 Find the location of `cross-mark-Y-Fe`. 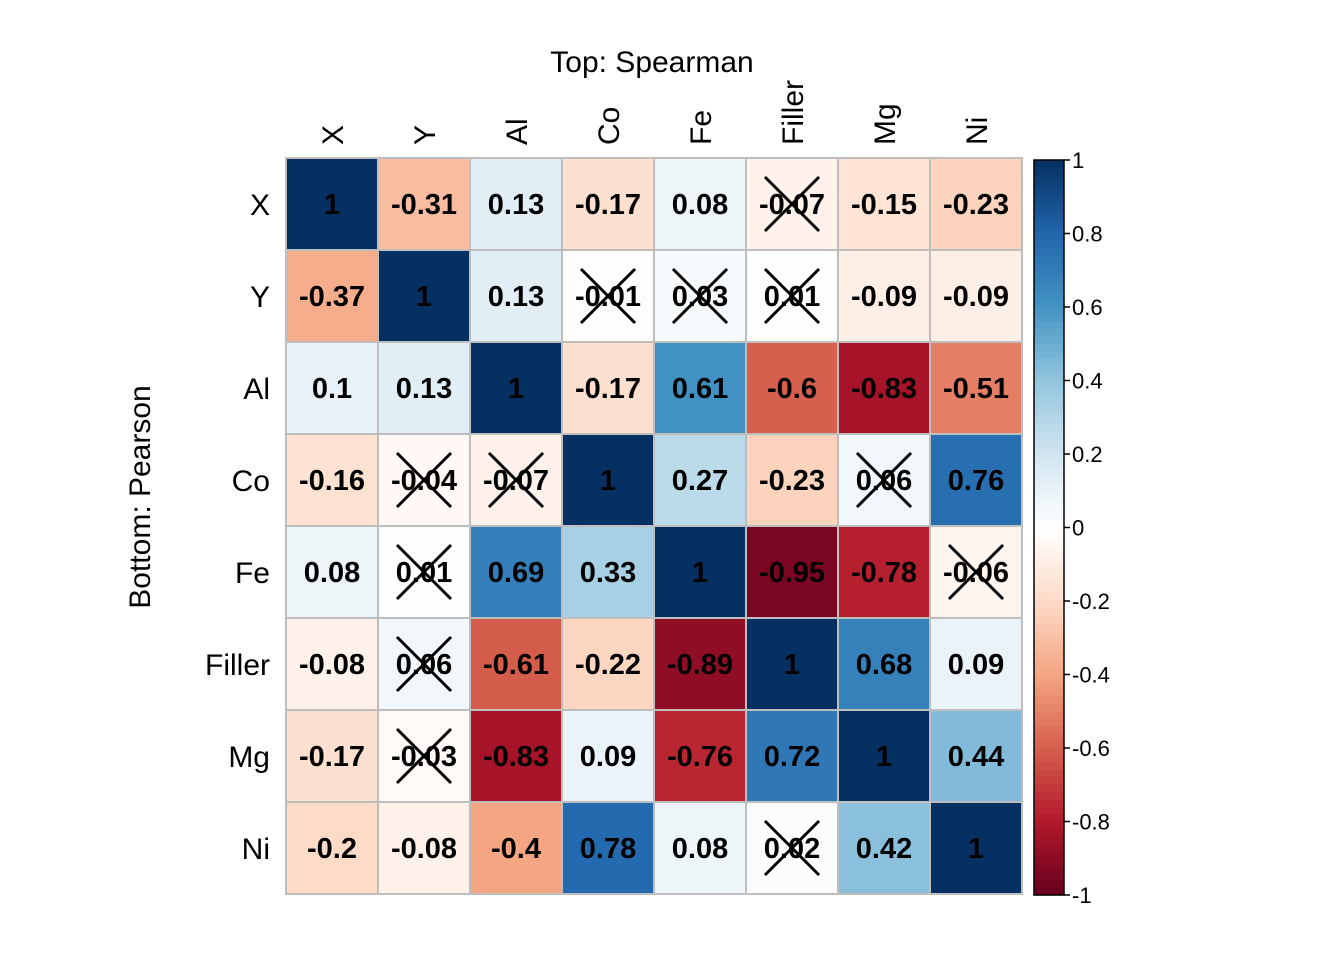

cross-mark-Y-Fe is located at coordinates (700, 296).